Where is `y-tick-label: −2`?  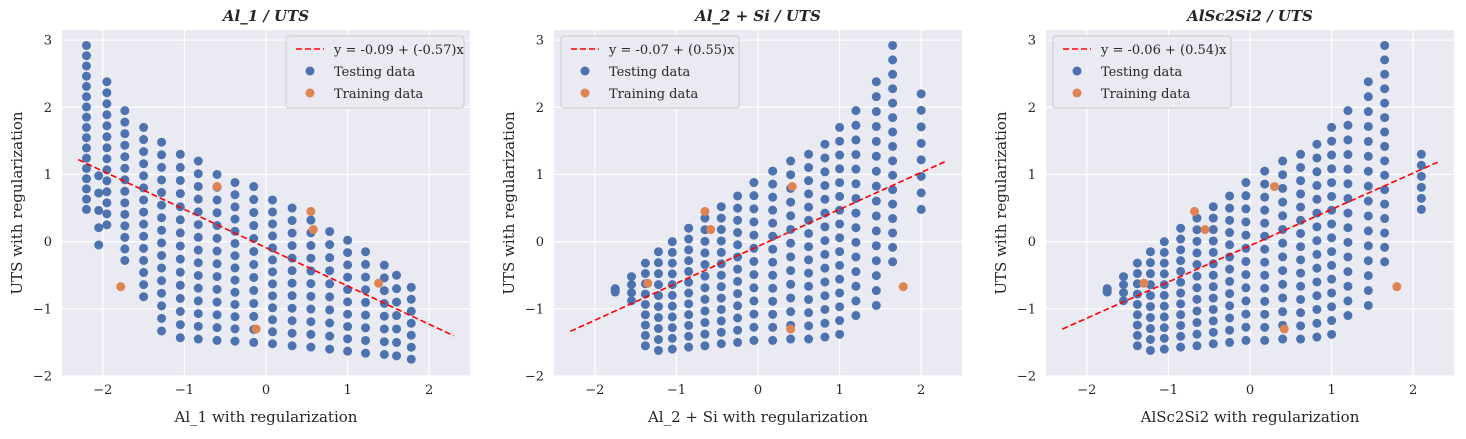 y-tick-label: −2 is located at coordinates (534, 377).